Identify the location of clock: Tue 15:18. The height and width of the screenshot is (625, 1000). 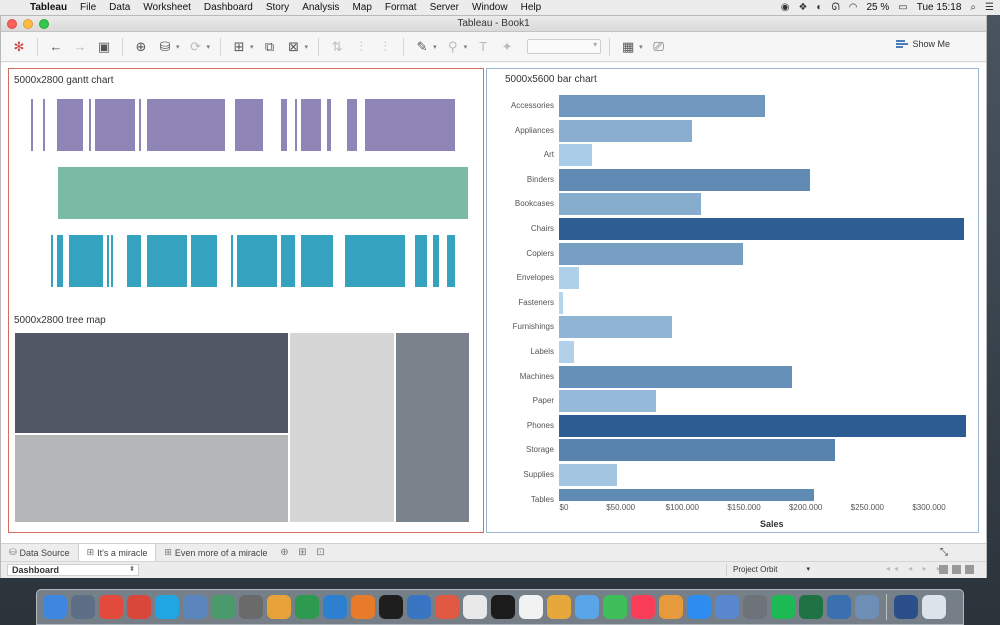
(939, 7).